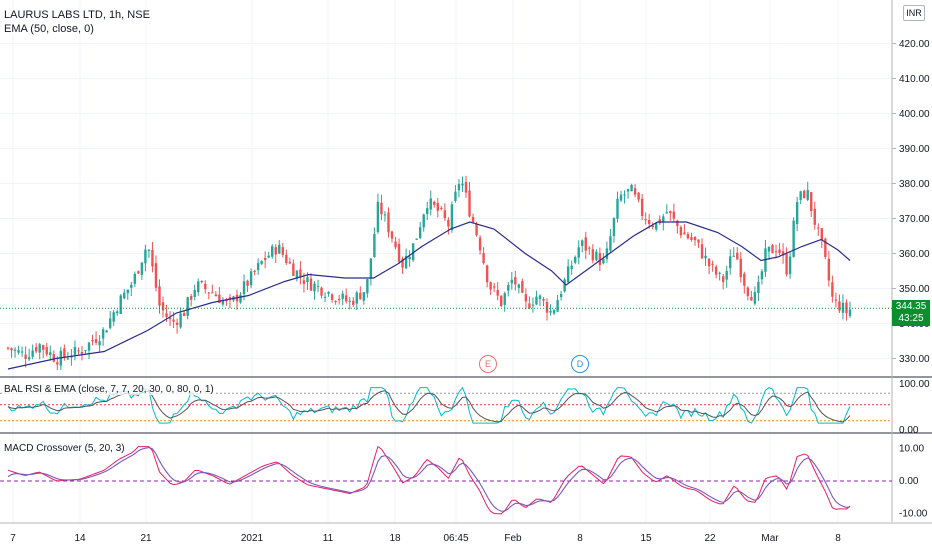 This screenshot has height=550, width=932. What do you see at coordinates (914, 13) in the screenshot?
I see `currency-button: INR` at bounding box center [914, 13].